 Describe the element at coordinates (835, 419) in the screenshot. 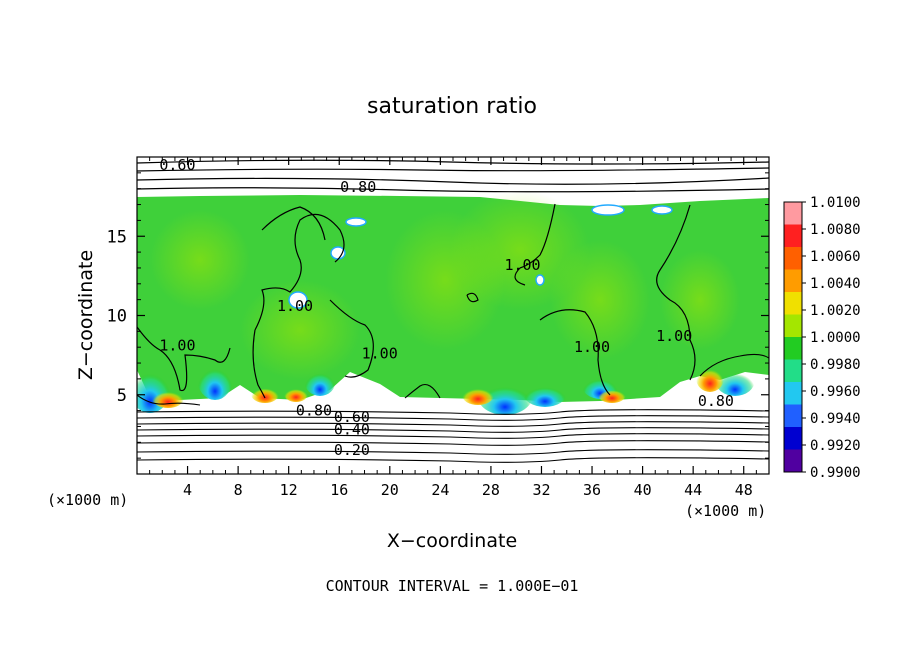

I see `colorbar-label: 0.9940` at that location.